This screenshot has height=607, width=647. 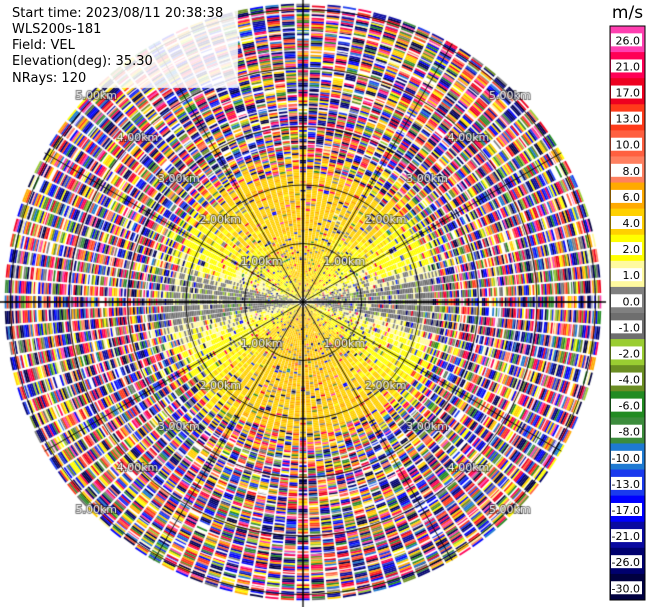 What do you see at coordinates (632, 171) in the screenshot?
I see `colorbar-tick-label: 8.0` at bounding box center [632, 171].